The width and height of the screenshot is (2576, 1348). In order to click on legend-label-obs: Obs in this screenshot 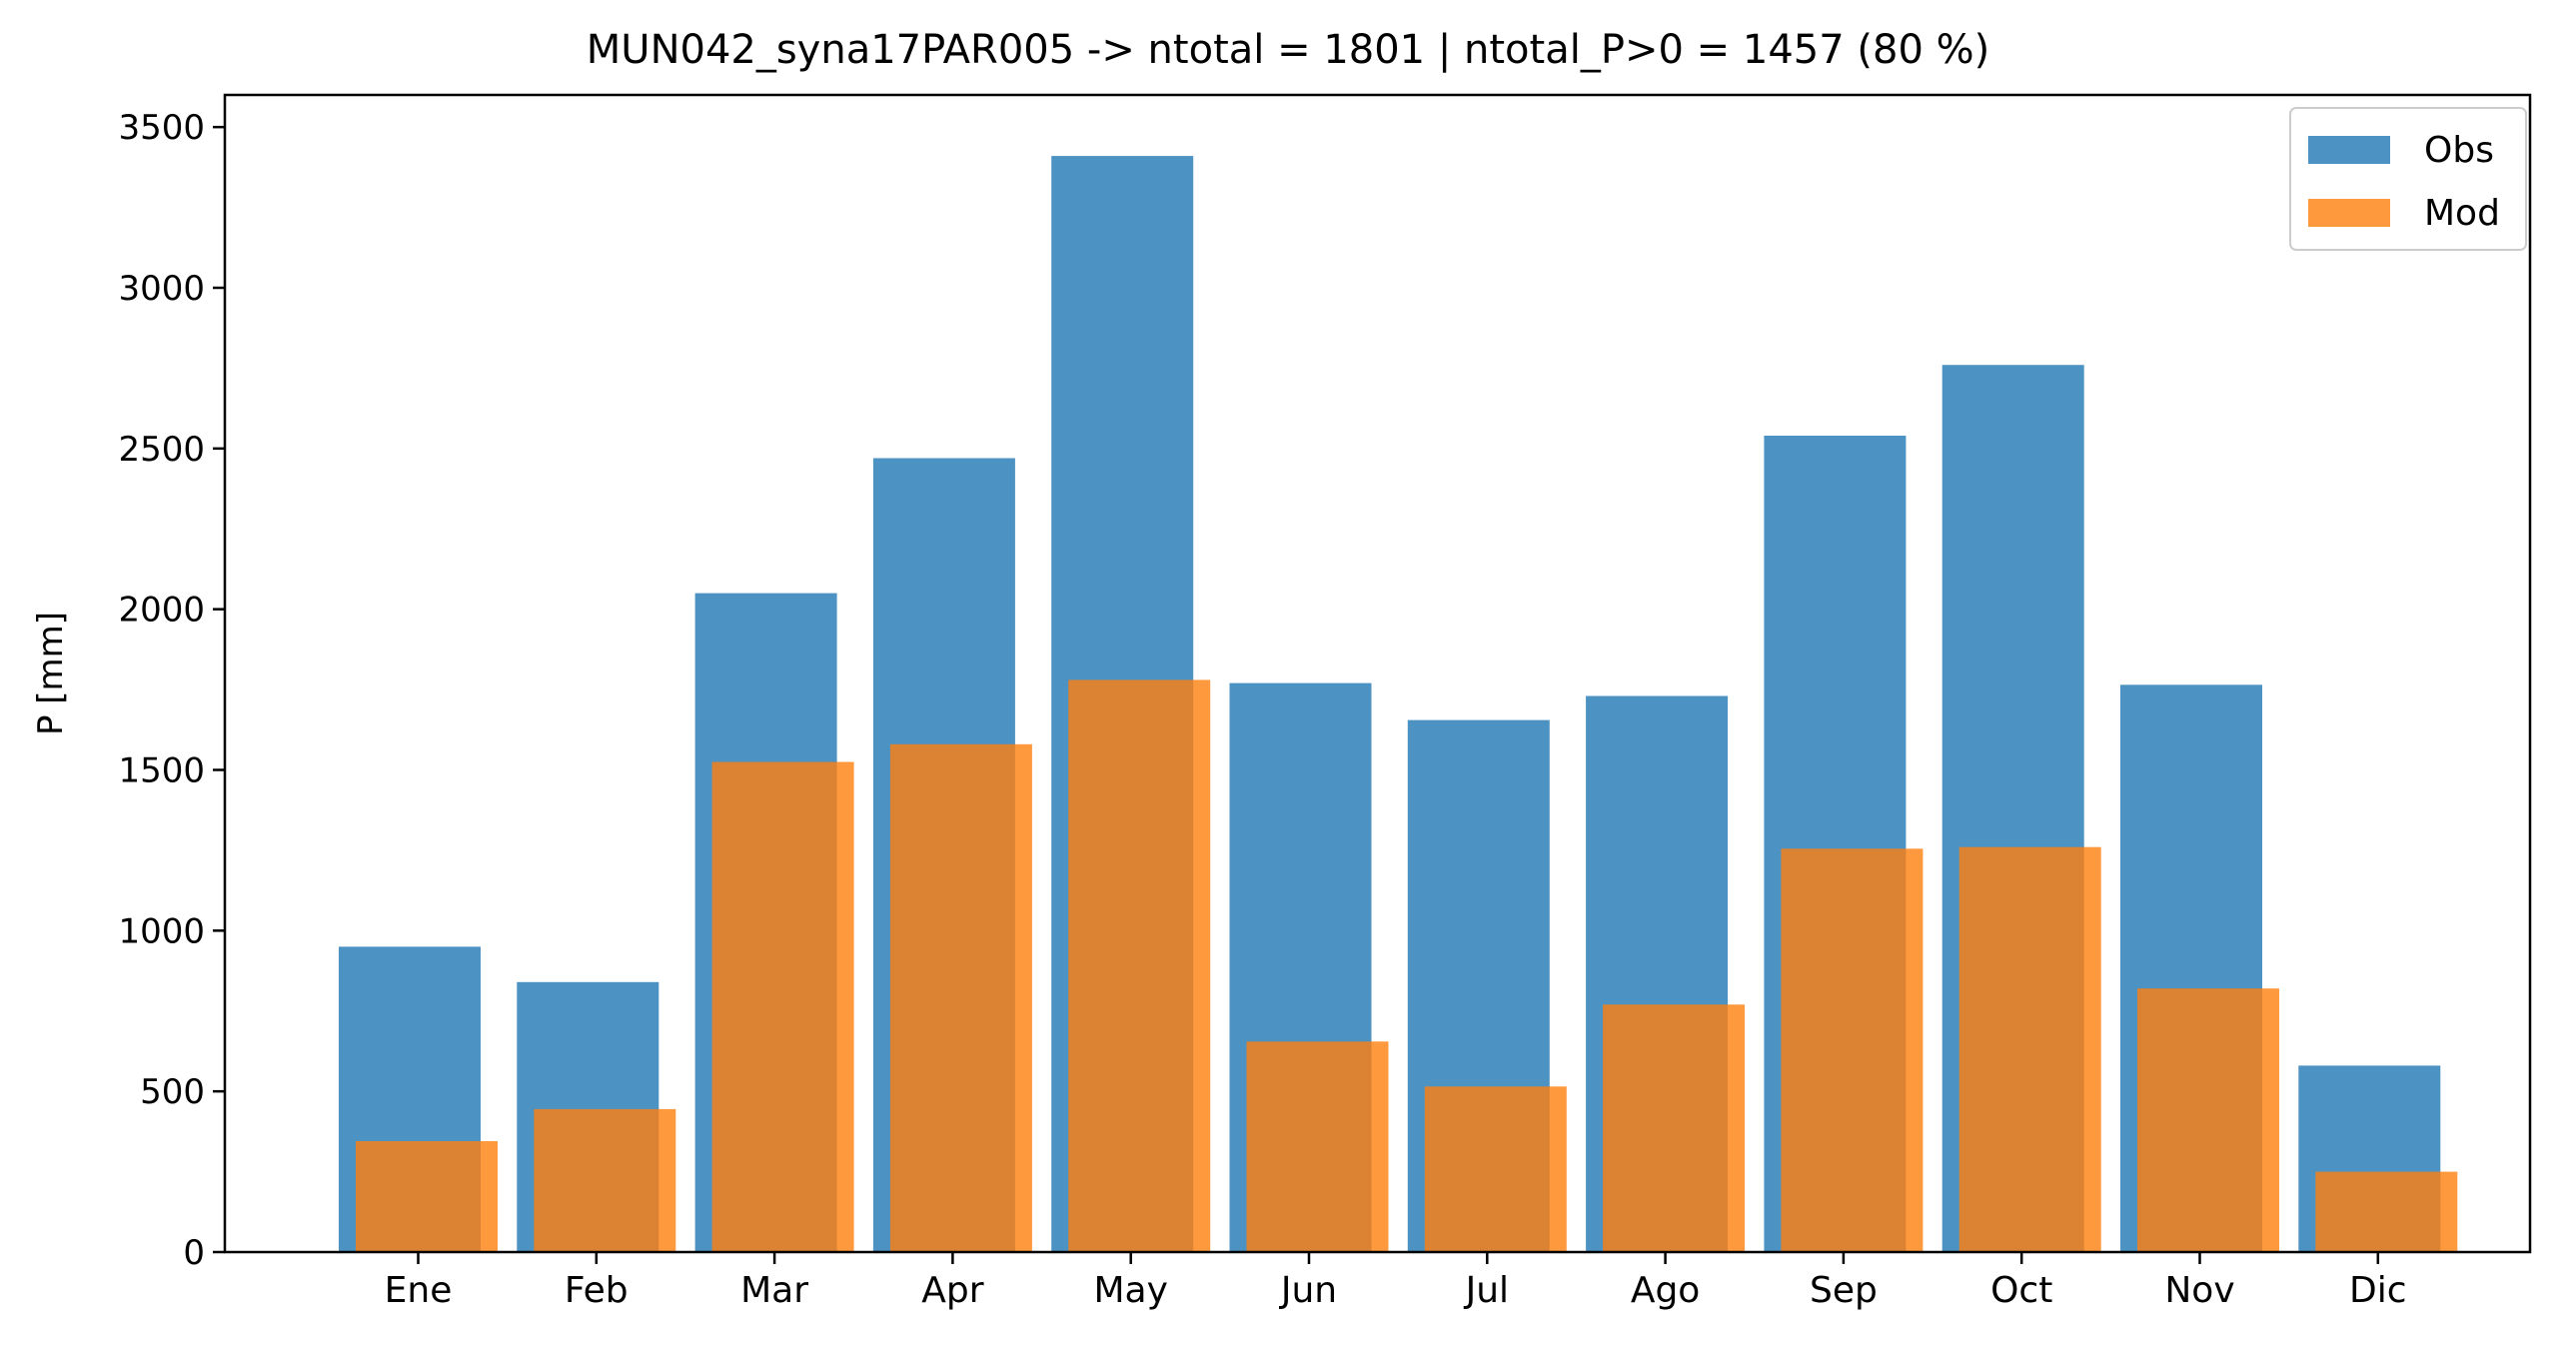, I will do `click(2459, 150)`.